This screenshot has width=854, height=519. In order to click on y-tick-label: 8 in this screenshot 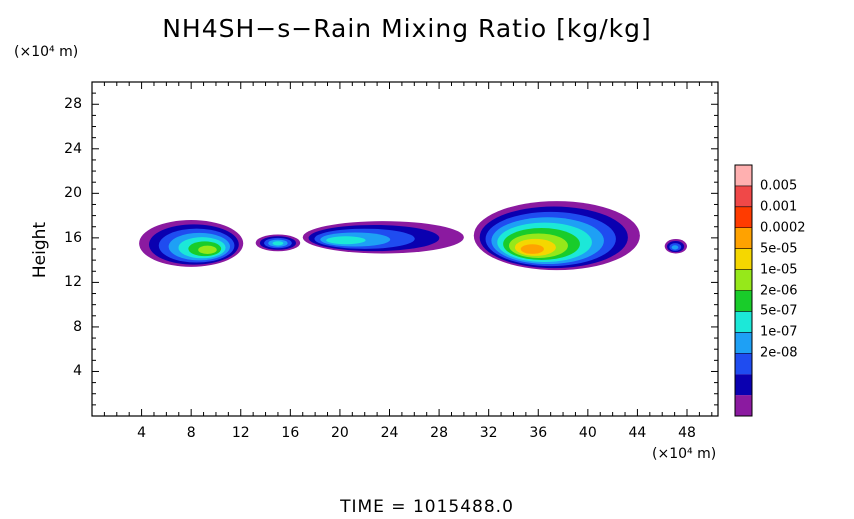, I will do `click(77, 326)`.